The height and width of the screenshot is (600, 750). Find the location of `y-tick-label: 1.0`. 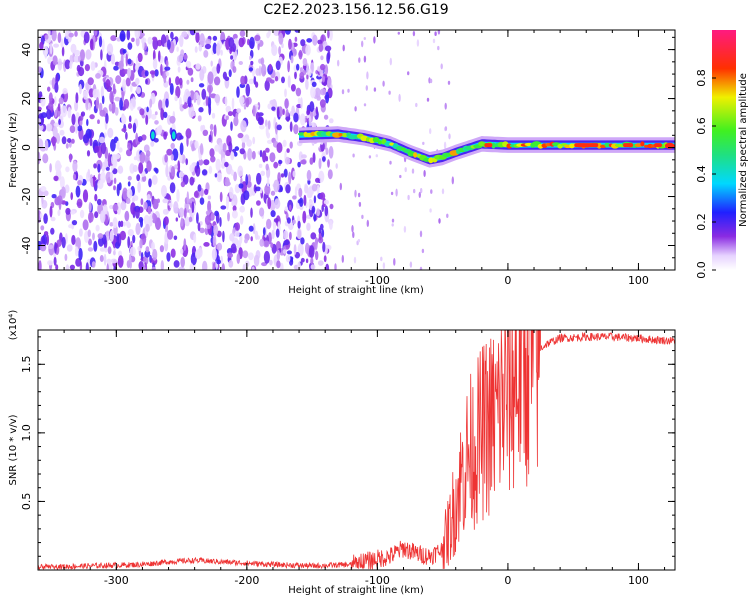

y-tick-label: 1.0 is located at coordinates (26, 433).